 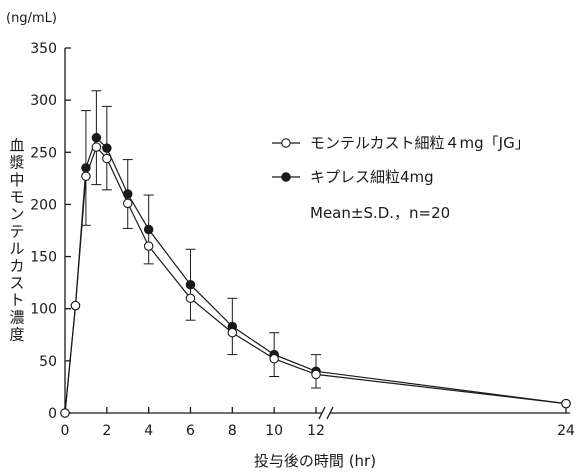 What do you see at coordinates (420, 143) in the screenshot?
I see `legend-label-series-1: モンテルカスト細粒４mg「JG」` at bounding box center [420, 143].